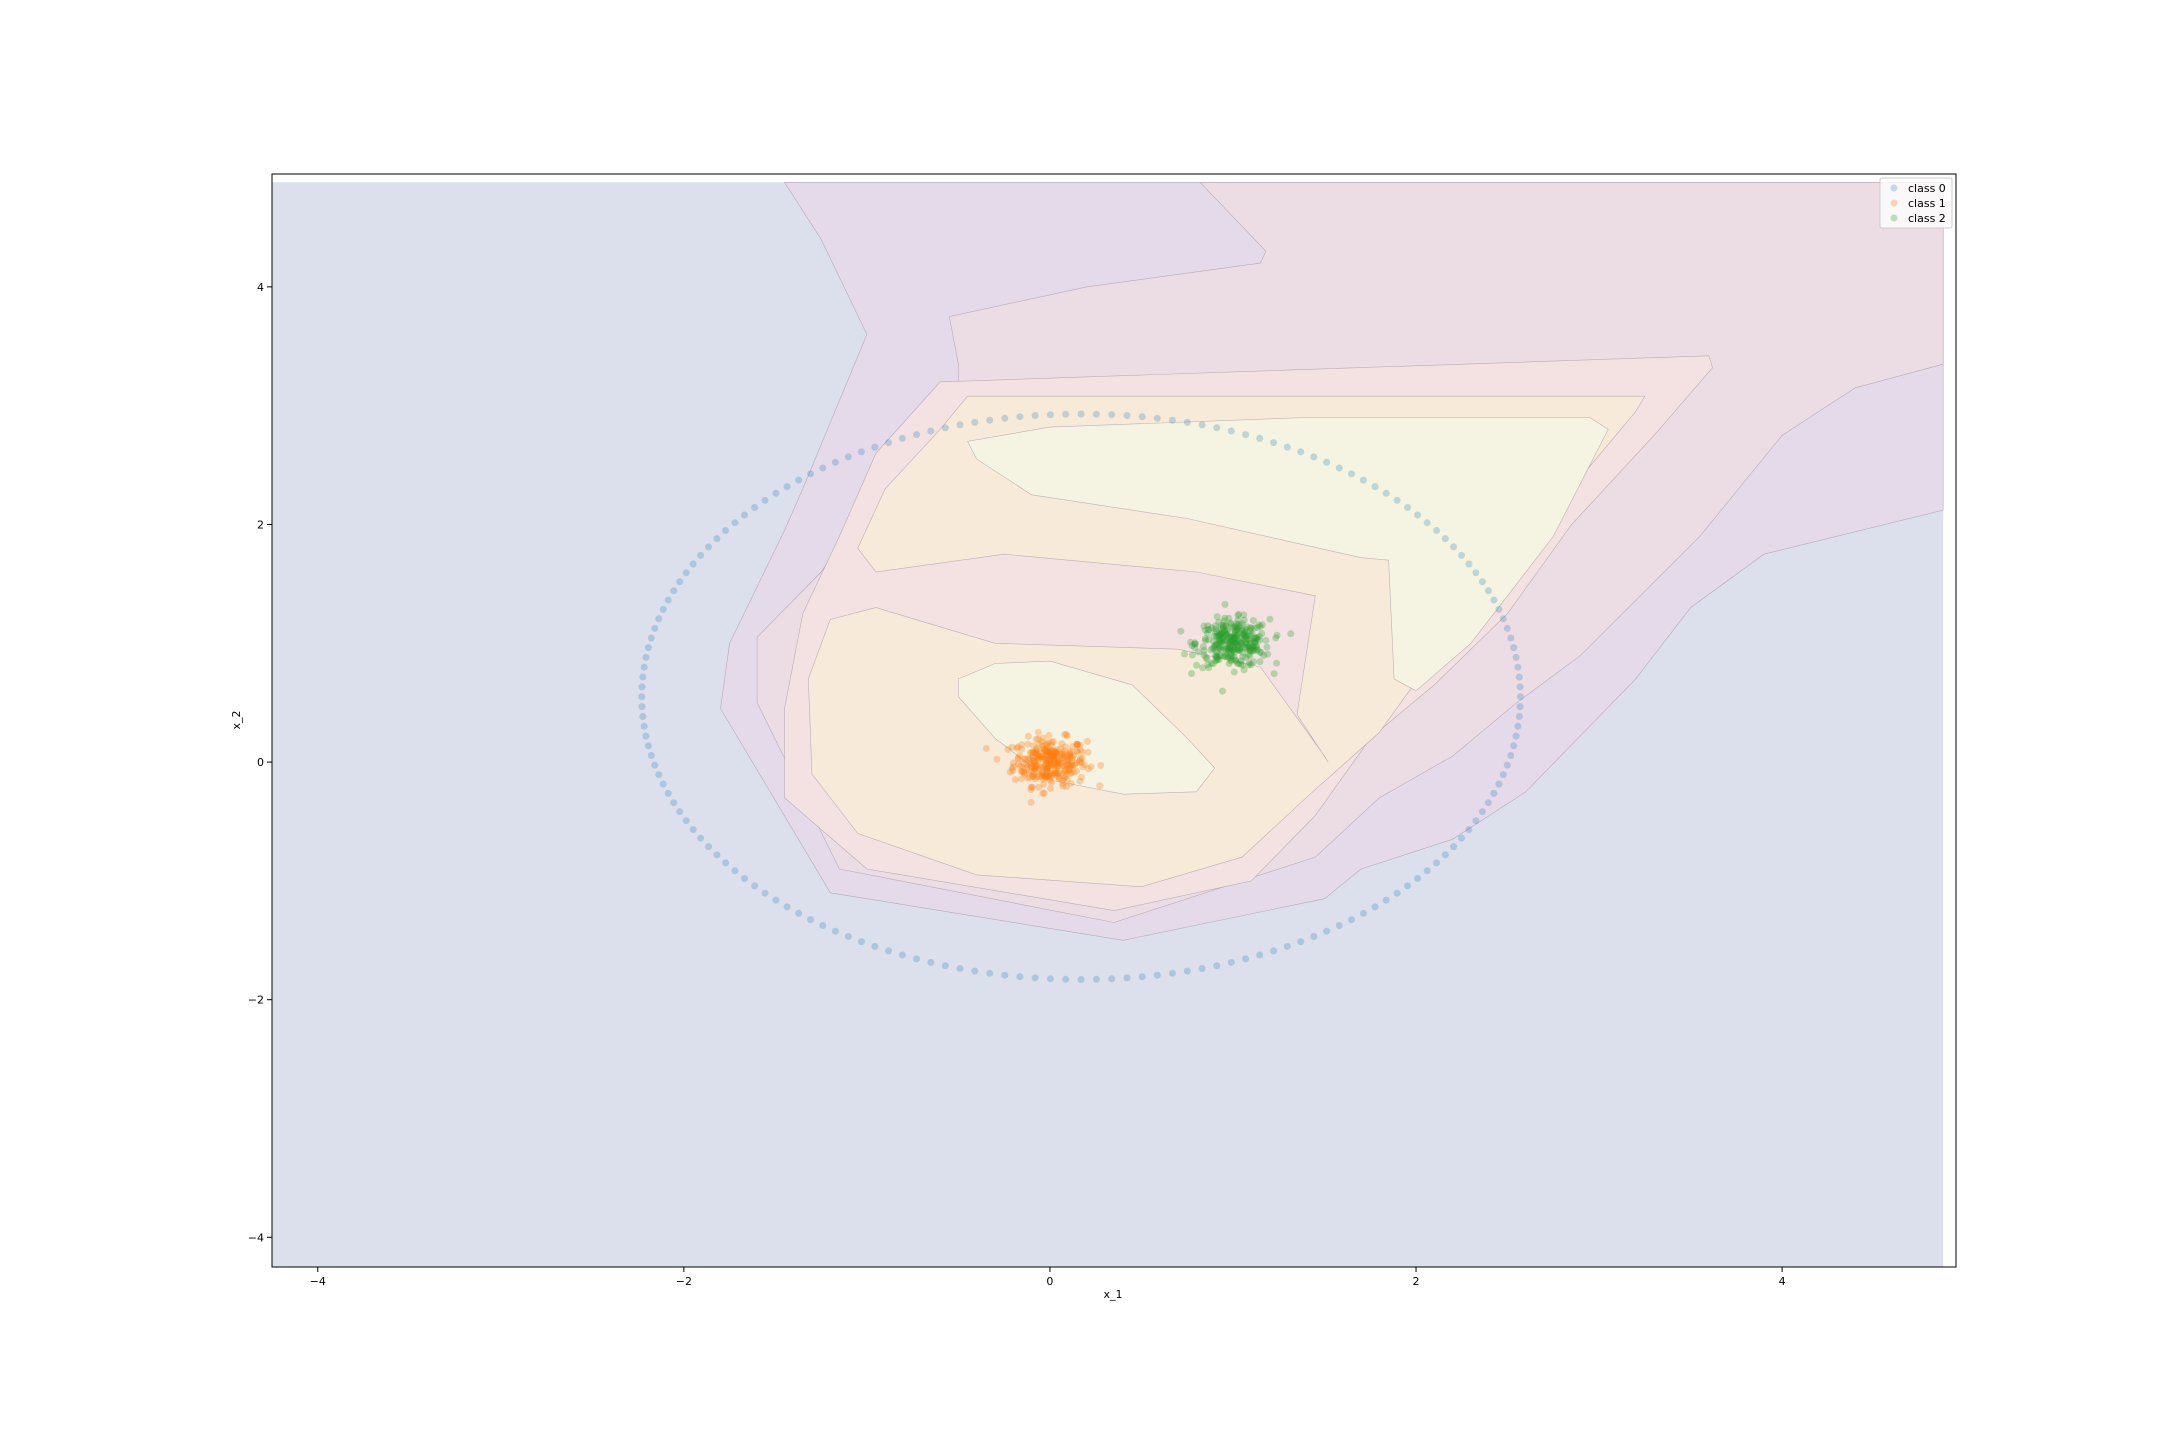 The width and height of the screenshot is (2160, 1440). Describe the element at coordinates (1916, 203) in the screenshot. I see `legend: class 0 class 1 class 2` at that location.